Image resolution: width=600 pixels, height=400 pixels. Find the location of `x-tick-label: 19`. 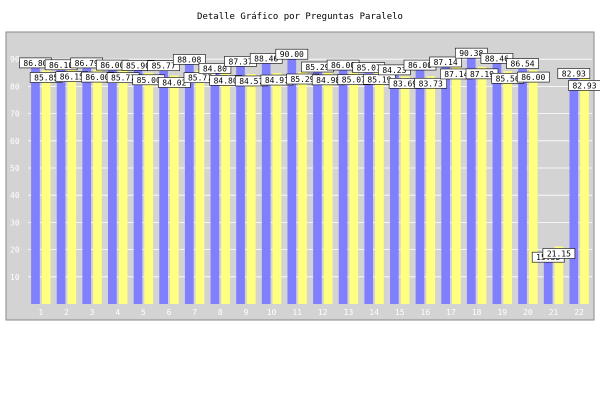

x-tick-label: 19 is located at coordinates (502, 312).